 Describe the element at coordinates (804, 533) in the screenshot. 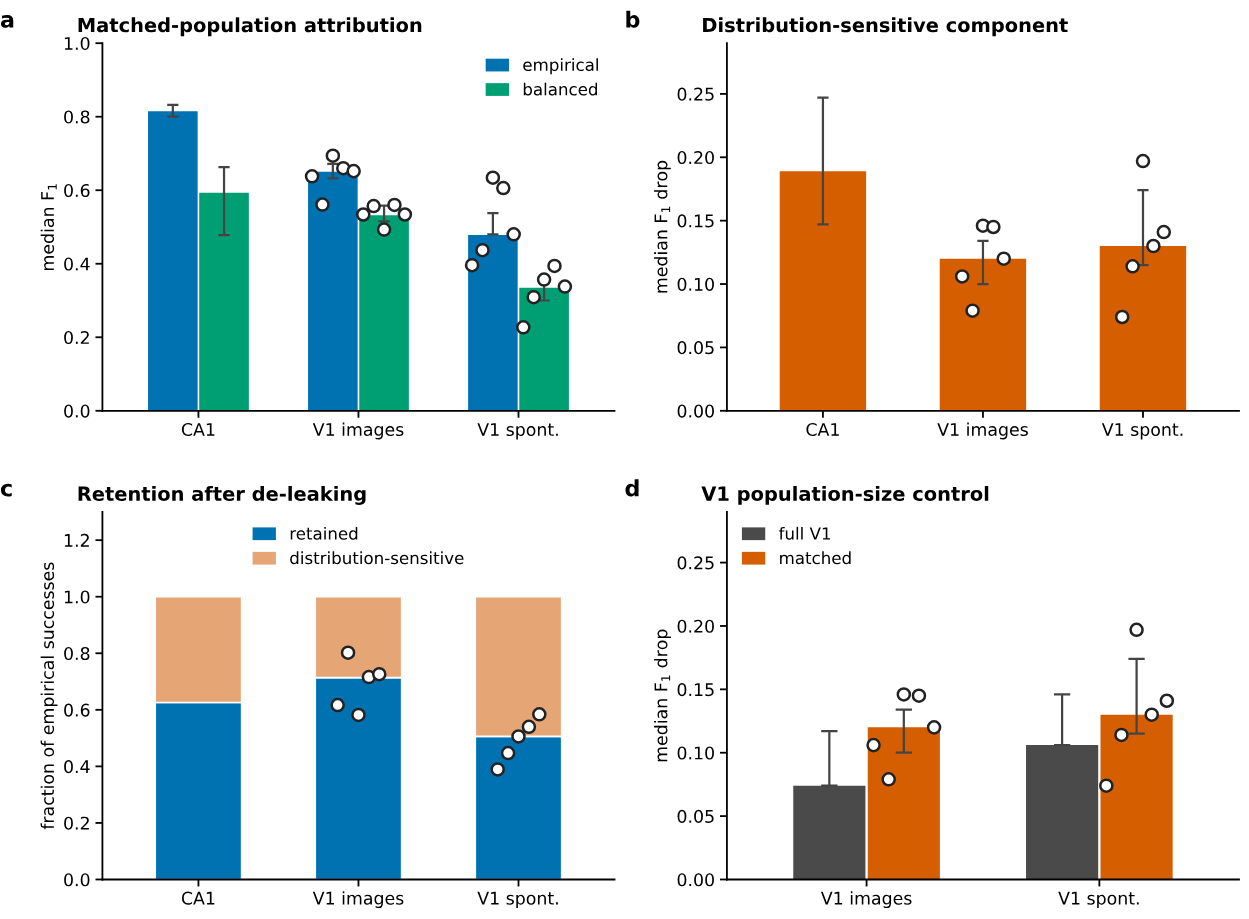

I see `legend-label: full V1` at that location.